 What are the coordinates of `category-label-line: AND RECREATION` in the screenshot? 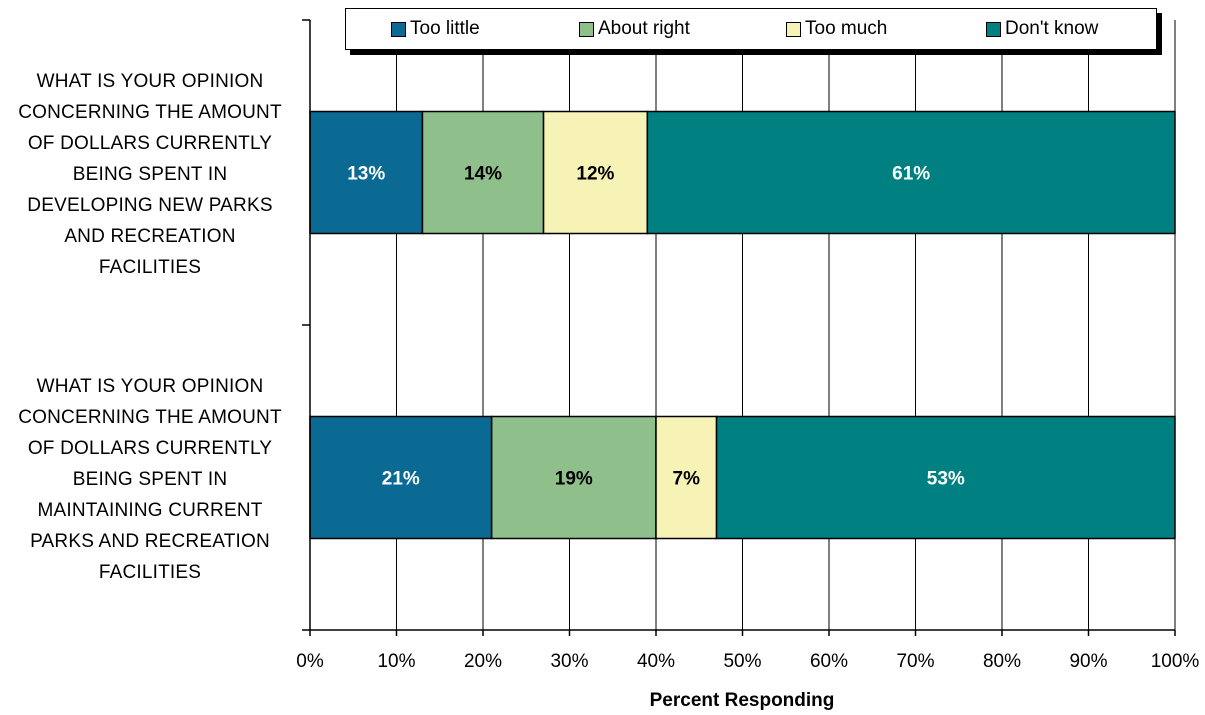 It's located at (150, 236).